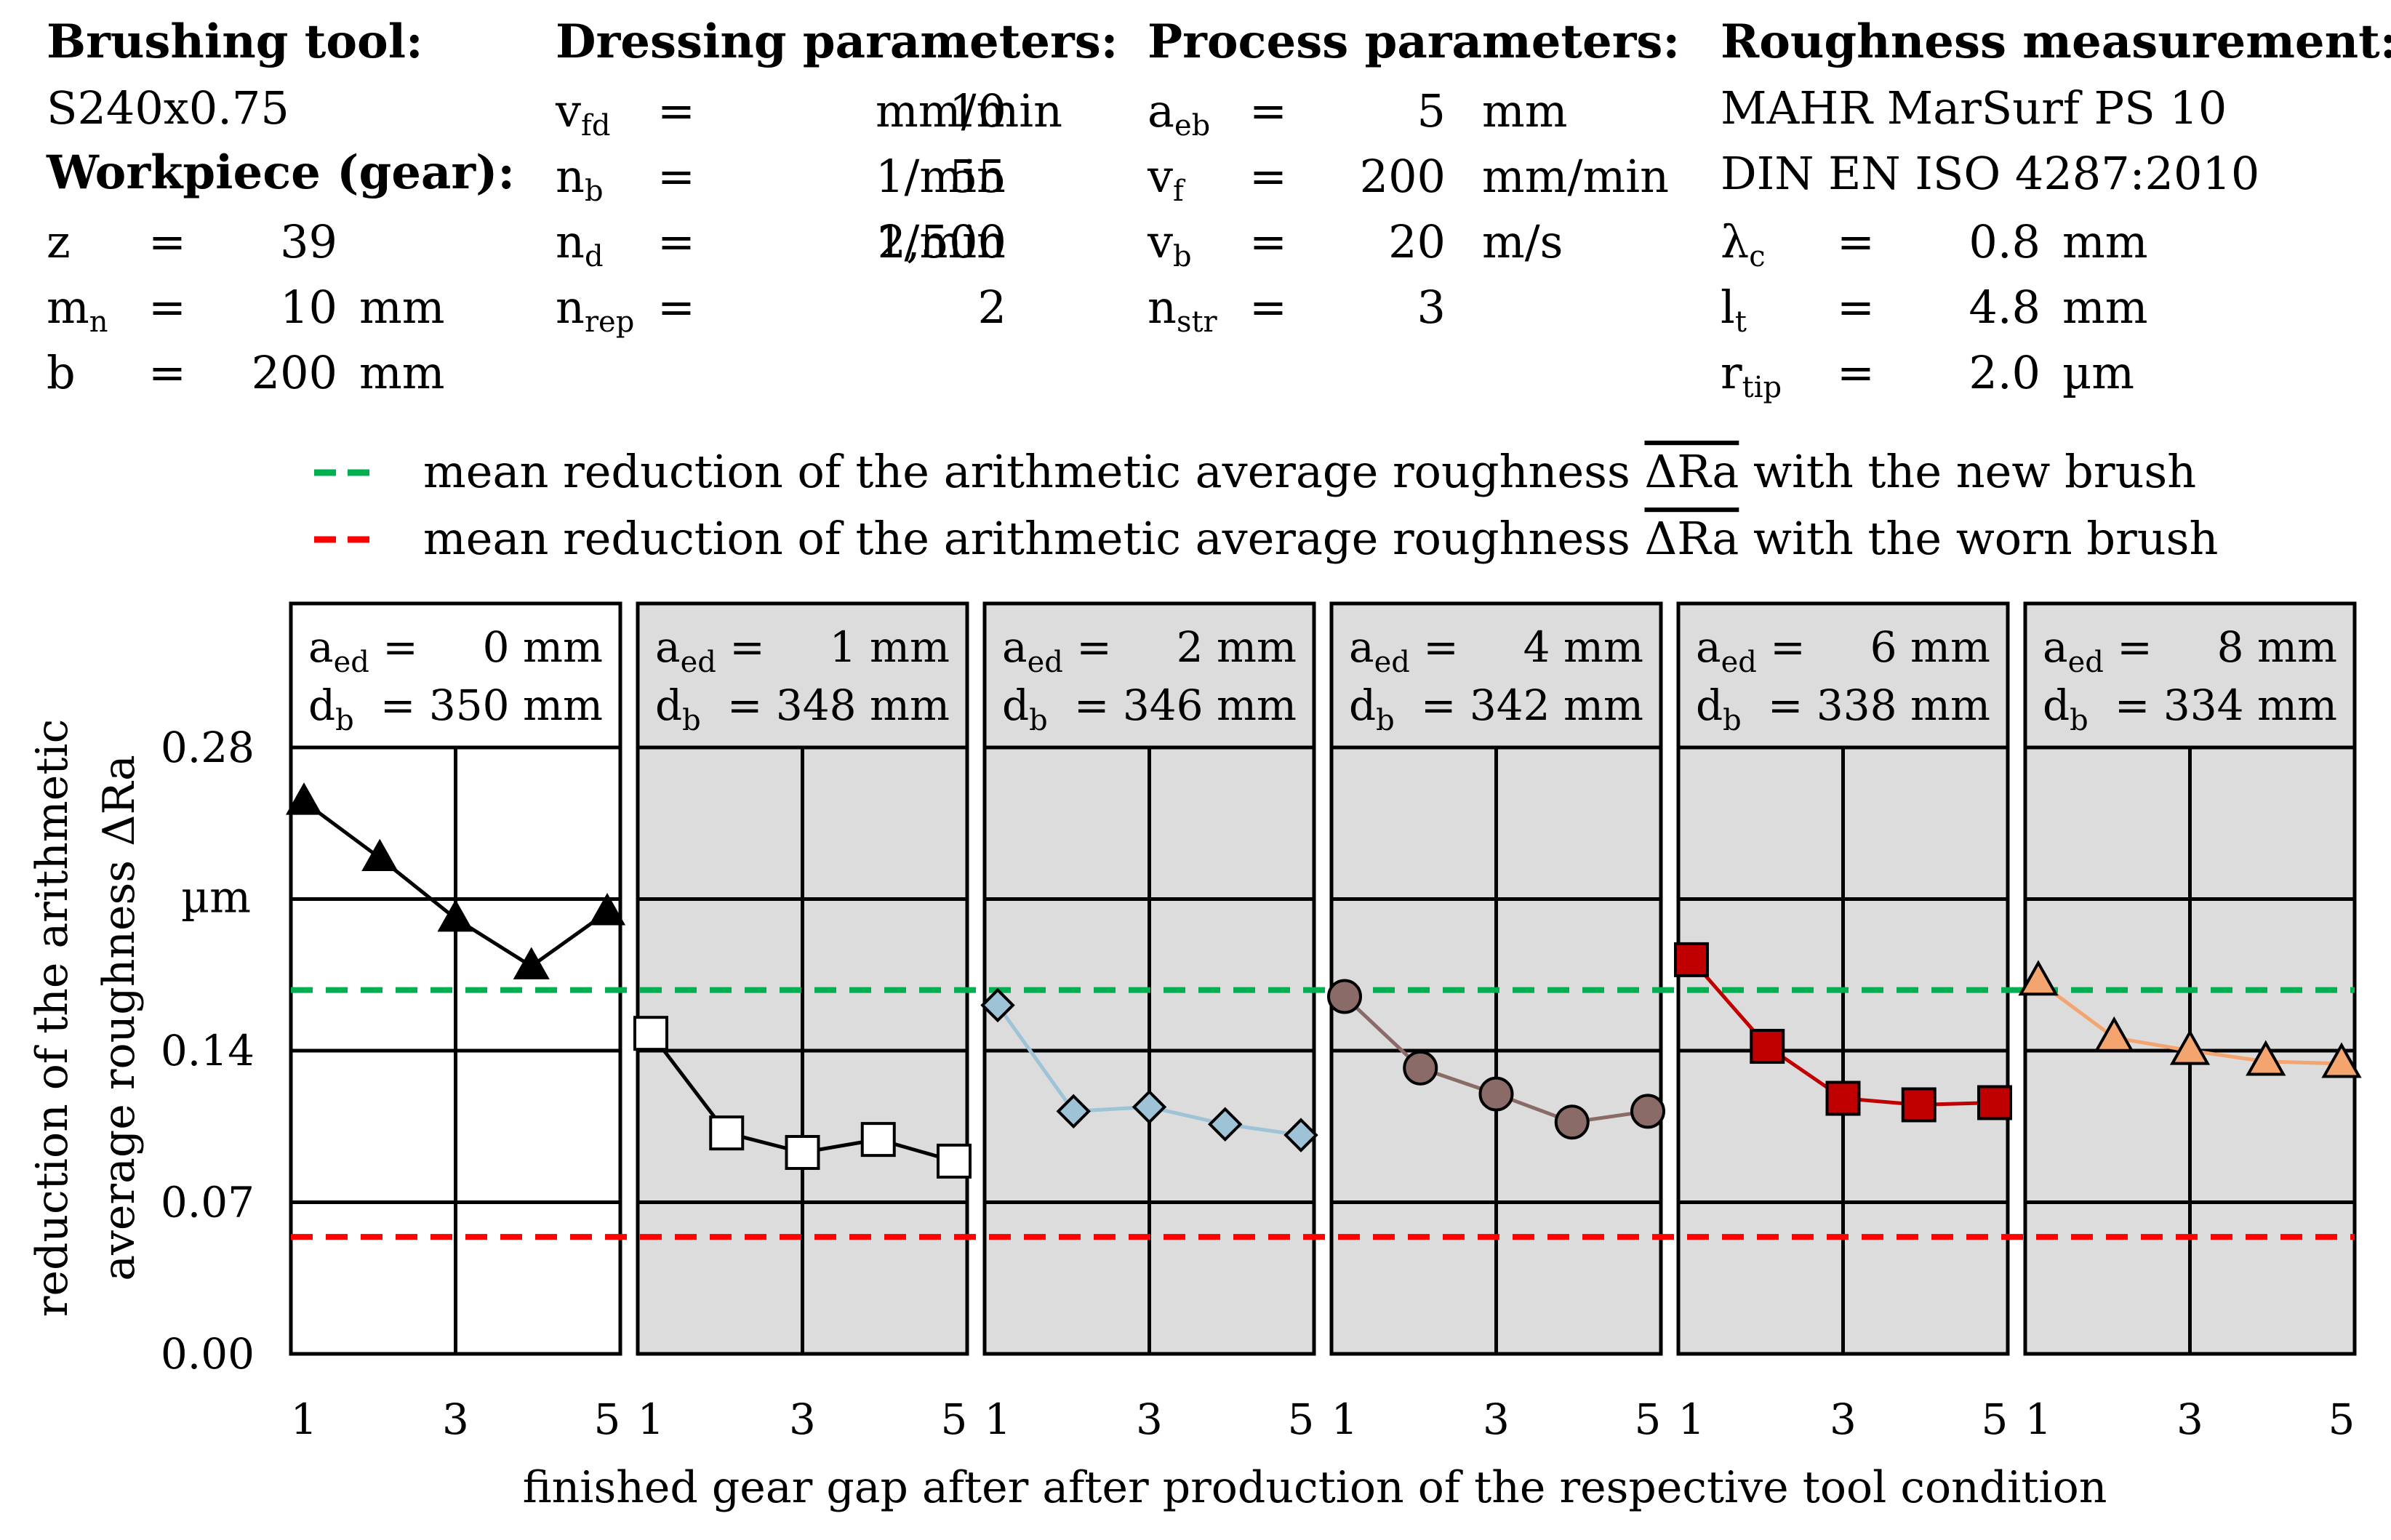 The image size is (2391, 1540). What do you see at coordinates (595, 310) in the screenshot?
I see `param-symbol: nrep` at bounding box center [595, 310].